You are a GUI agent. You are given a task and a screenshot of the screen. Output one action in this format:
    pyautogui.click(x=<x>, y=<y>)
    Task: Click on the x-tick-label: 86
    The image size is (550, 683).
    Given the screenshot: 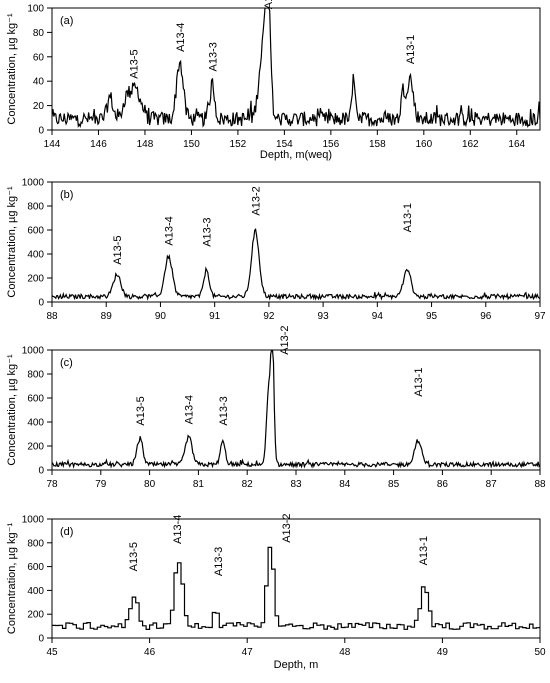 What is the action you would take?
    pyautogui.click(x=443, y=484)
    